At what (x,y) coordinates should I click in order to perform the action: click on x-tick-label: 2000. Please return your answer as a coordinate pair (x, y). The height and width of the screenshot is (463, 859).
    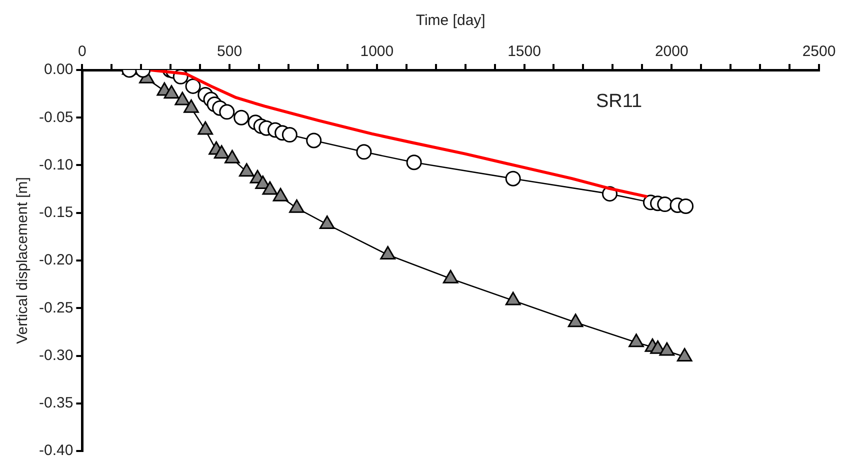
    Looking at the image, I should click on (671, 51).